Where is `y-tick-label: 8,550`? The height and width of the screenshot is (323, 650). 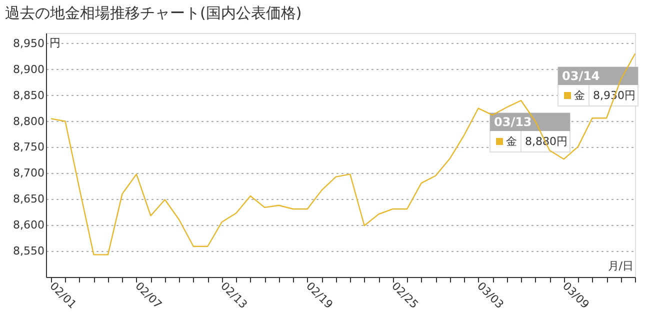 y-tick-label: 8,550 is located at coordinates (28, 251).